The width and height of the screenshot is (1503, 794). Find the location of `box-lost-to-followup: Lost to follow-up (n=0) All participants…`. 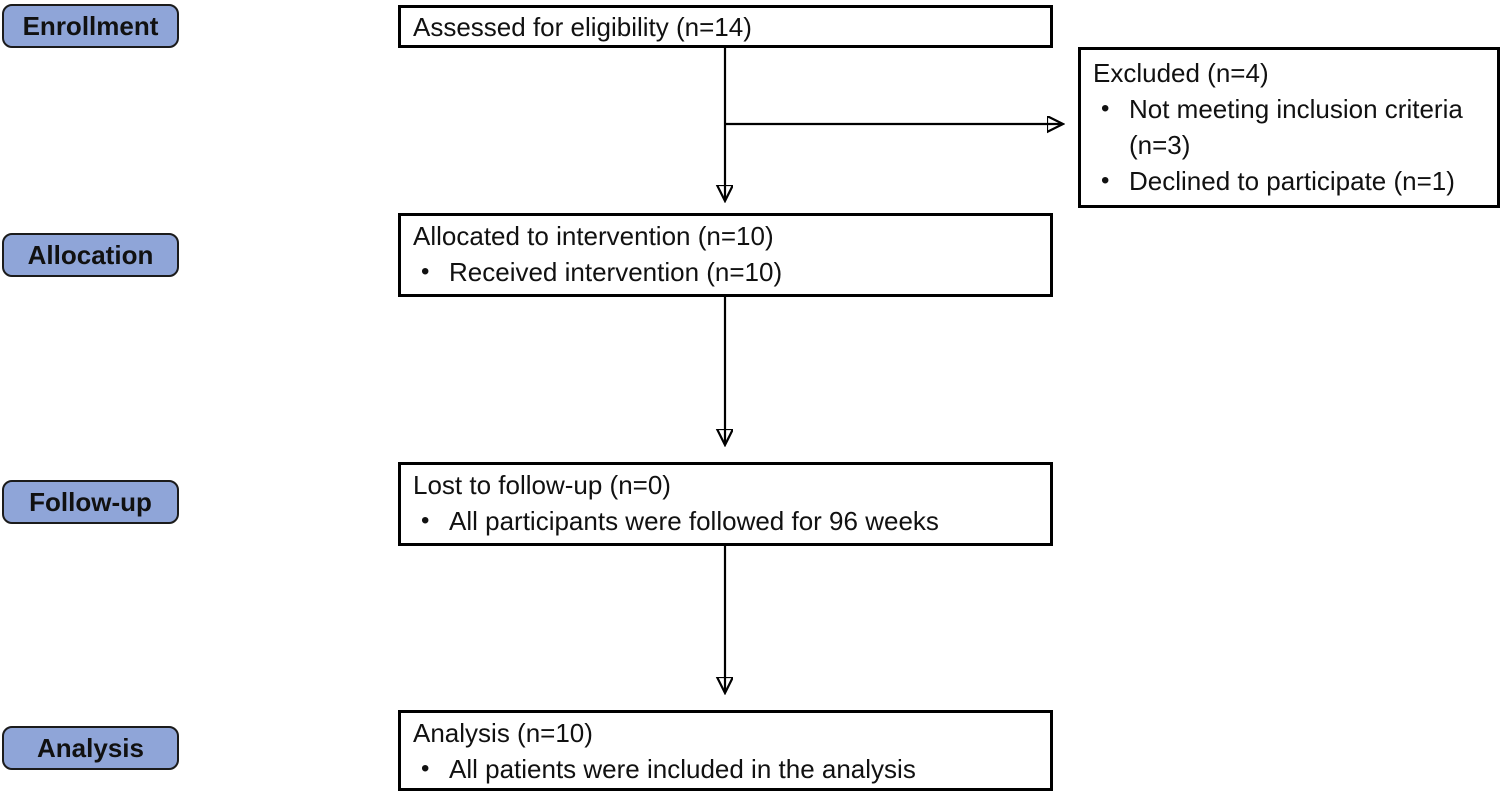

box-lost-to-followup: Lost to follow-up (n=0) All participants… is located at coordinates (725, 504).